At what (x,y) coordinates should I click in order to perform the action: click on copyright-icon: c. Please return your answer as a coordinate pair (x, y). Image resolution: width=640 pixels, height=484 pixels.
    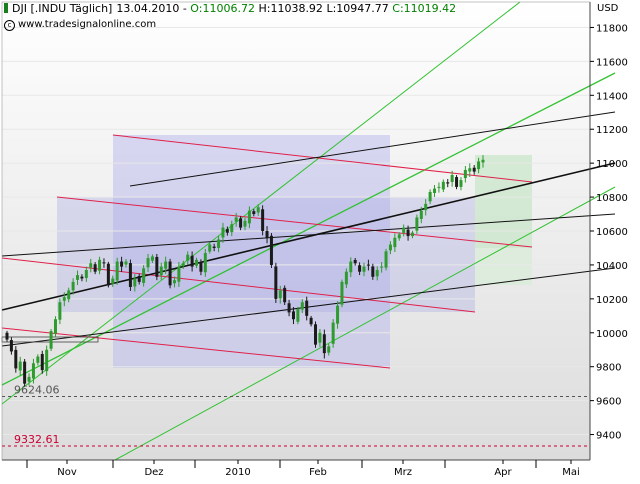
    Looking at the image, I should click on (9, 25).